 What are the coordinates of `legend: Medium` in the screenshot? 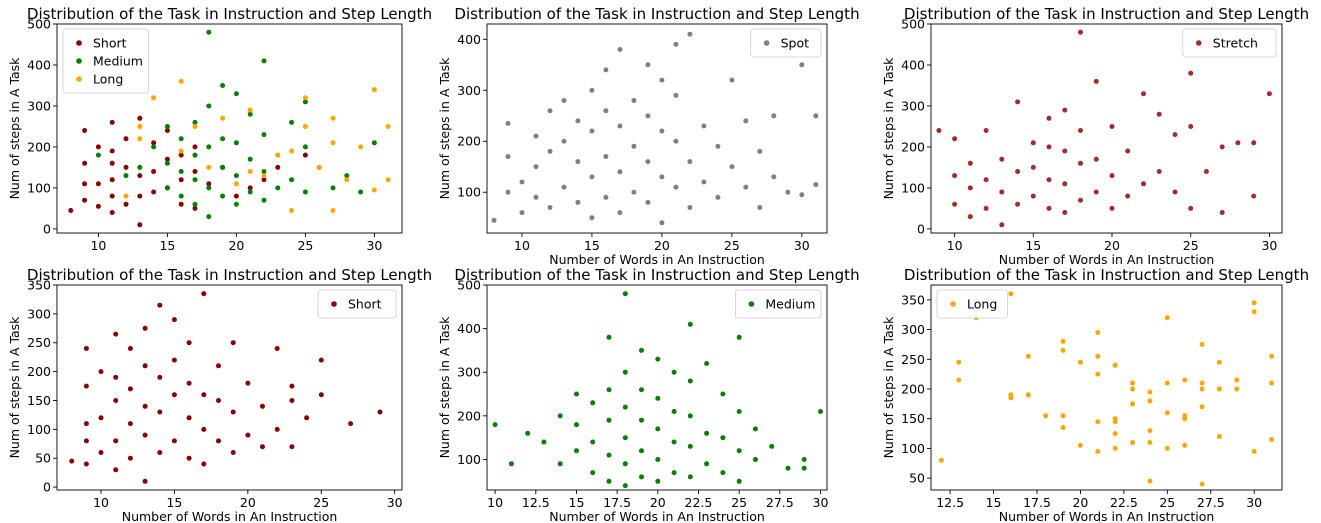 It's located at (778, 304).